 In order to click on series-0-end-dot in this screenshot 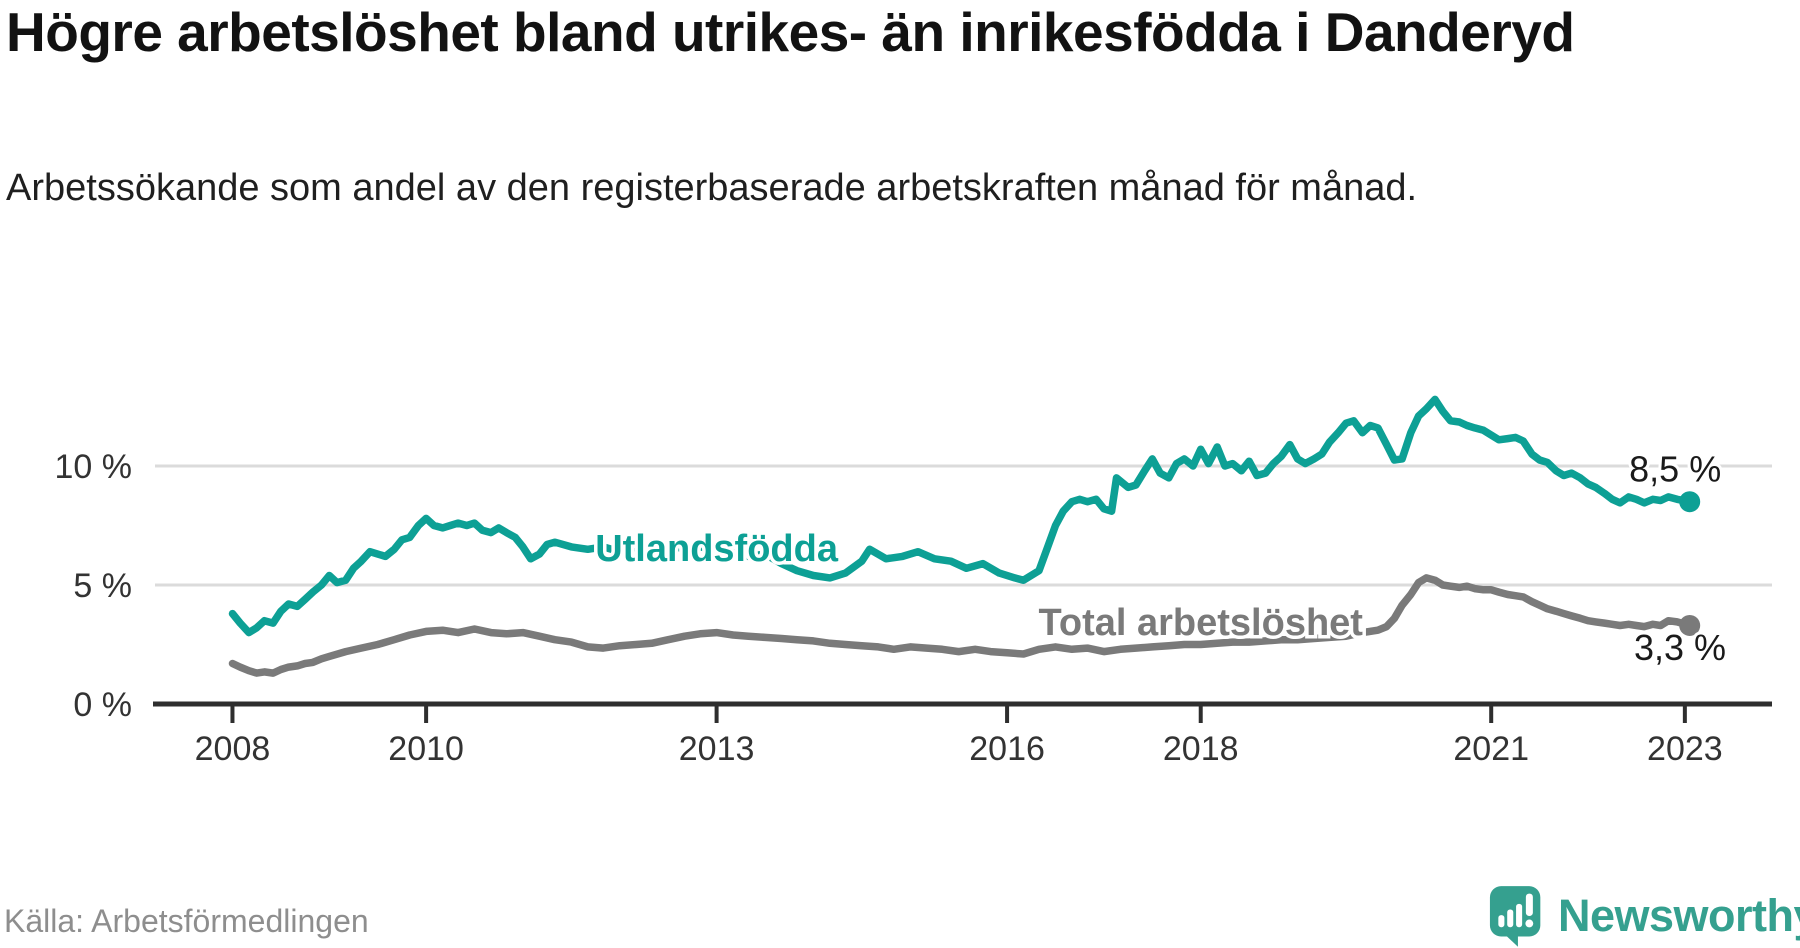, I will do `click(1690, 502)`.